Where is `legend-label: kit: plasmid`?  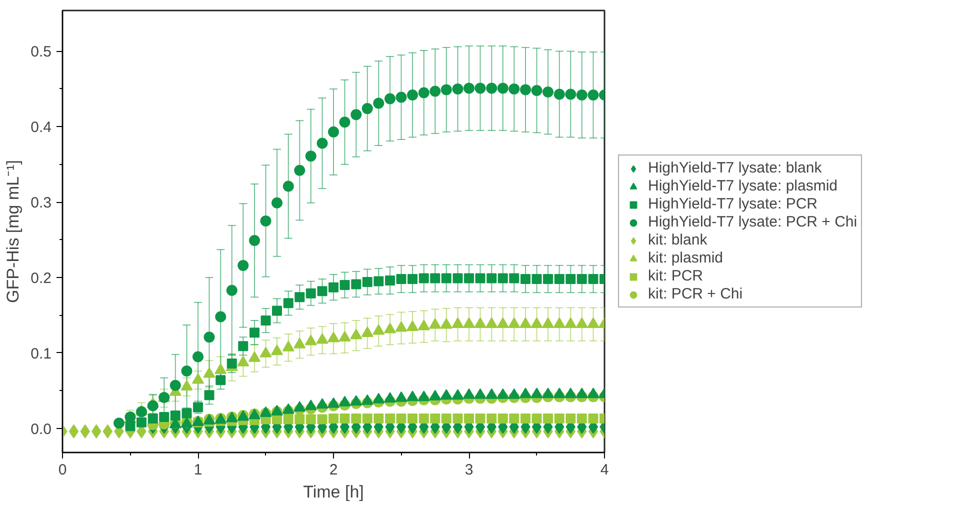
legend-label: kit: plasmid is located at coordinates (686, 258).